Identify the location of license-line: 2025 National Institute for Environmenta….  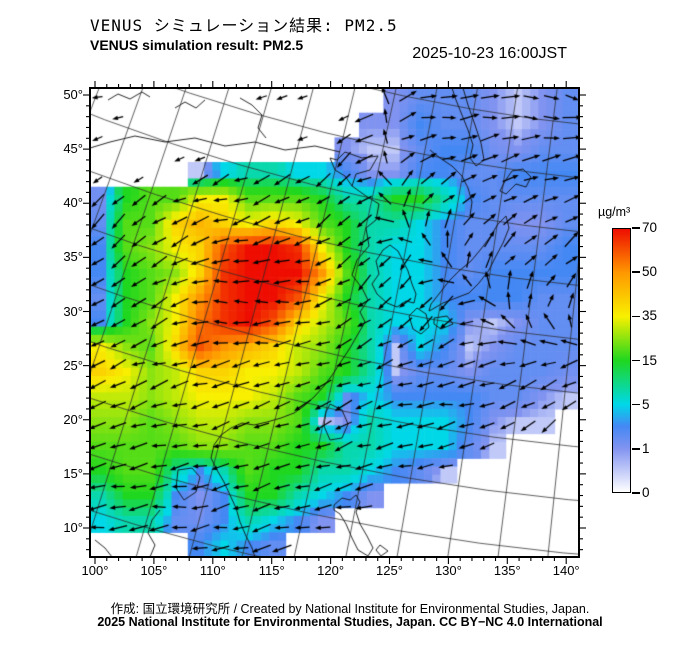
(350, 622).